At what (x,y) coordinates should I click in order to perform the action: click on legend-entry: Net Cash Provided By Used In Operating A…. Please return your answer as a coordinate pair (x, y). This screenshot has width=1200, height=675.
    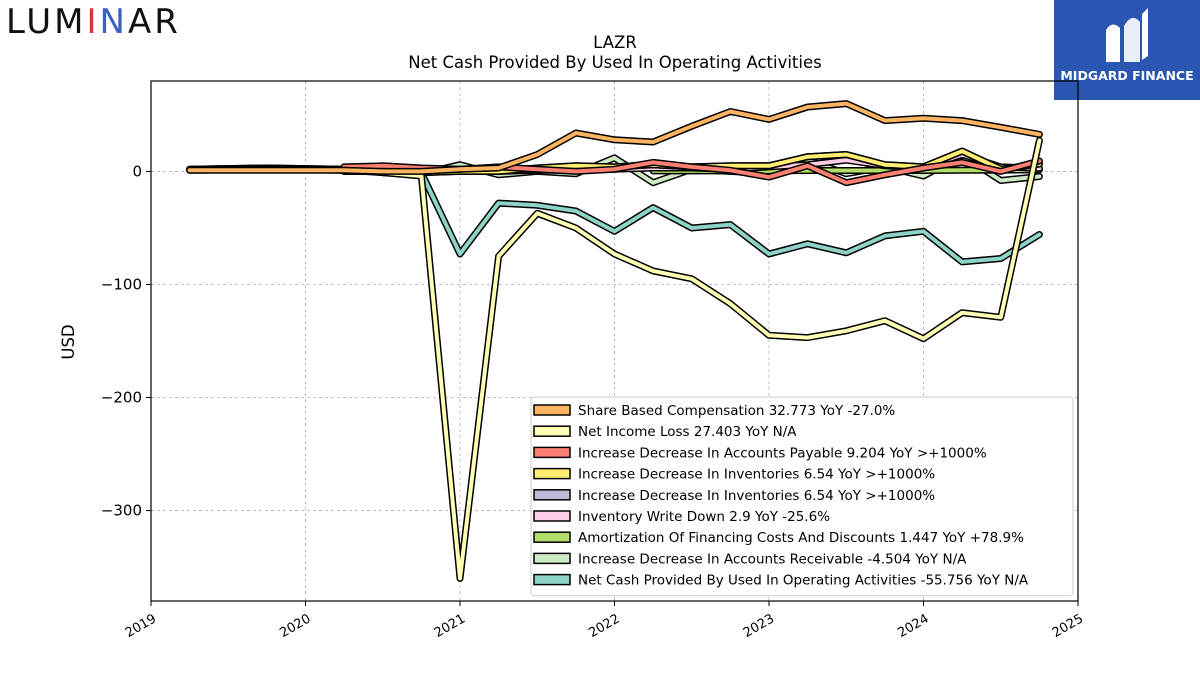
    Looking at the image, I should click on (803, 581).